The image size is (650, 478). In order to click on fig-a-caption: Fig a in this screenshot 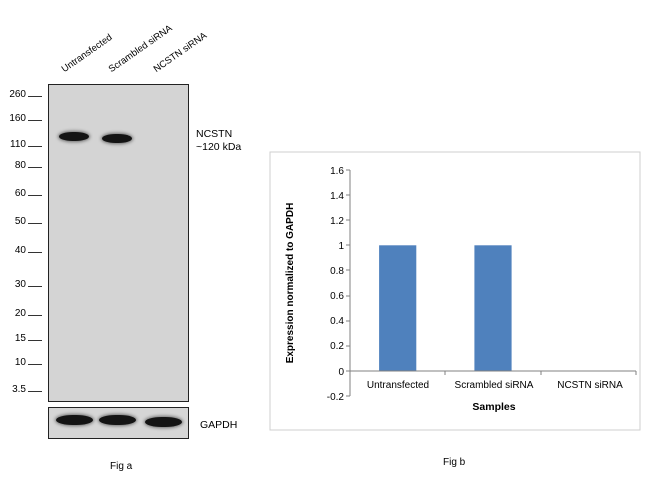, I will do `click(121, 466)`.